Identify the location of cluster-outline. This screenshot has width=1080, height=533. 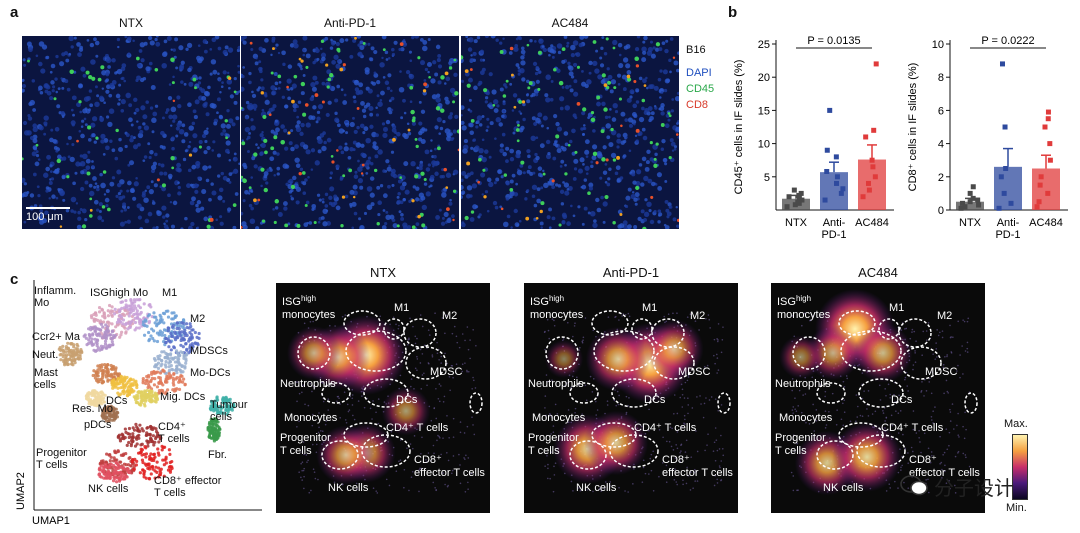
(386, 393).